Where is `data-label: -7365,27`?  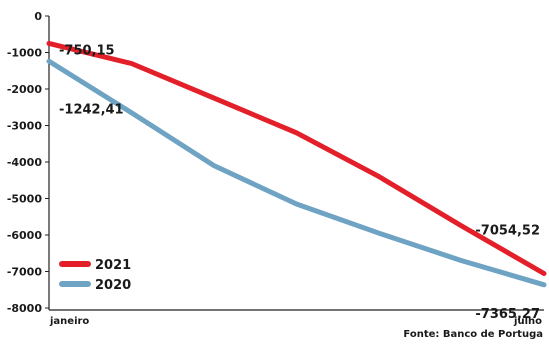 data-label: -7365,27 is located at coordinates (507, 314).